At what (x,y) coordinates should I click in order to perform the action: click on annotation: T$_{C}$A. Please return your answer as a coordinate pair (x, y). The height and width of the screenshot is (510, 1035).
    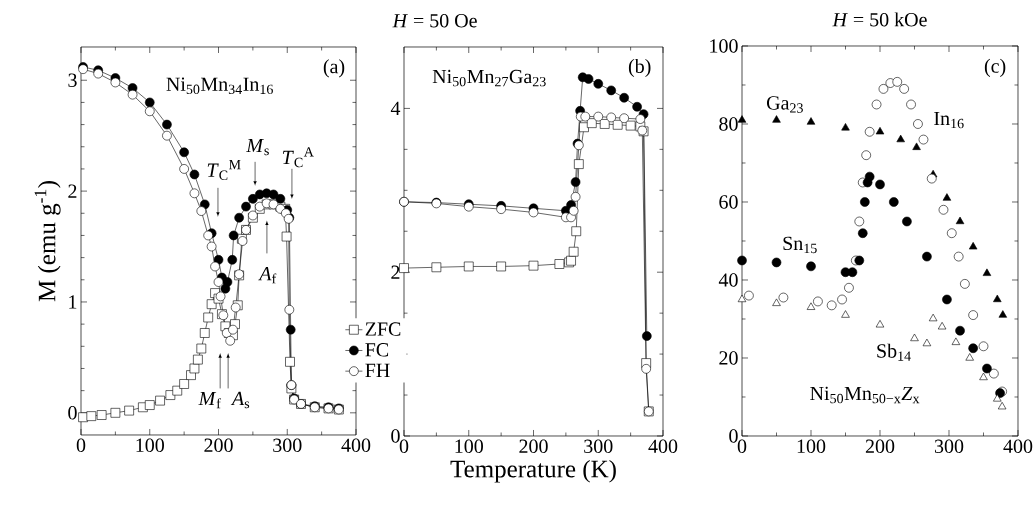
    Looking at the image, I should click on (298, 157).